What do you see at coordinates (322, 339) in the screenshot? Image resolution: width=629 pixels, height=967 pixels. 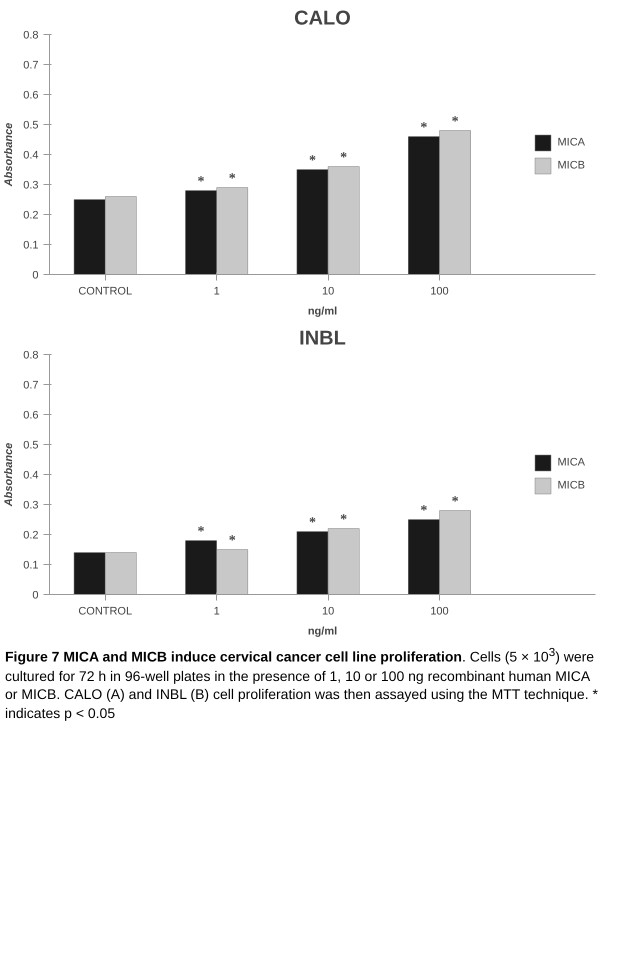 I see `chart-title: INBL` at bounding box center [322, 339].